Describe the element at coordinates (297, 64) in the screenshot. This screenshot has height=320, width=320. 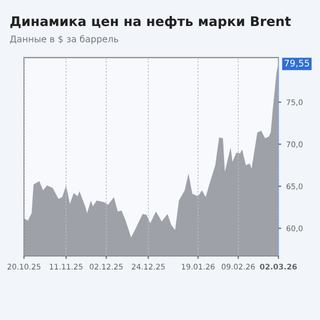
I see `annotation: 79,55` at that location.